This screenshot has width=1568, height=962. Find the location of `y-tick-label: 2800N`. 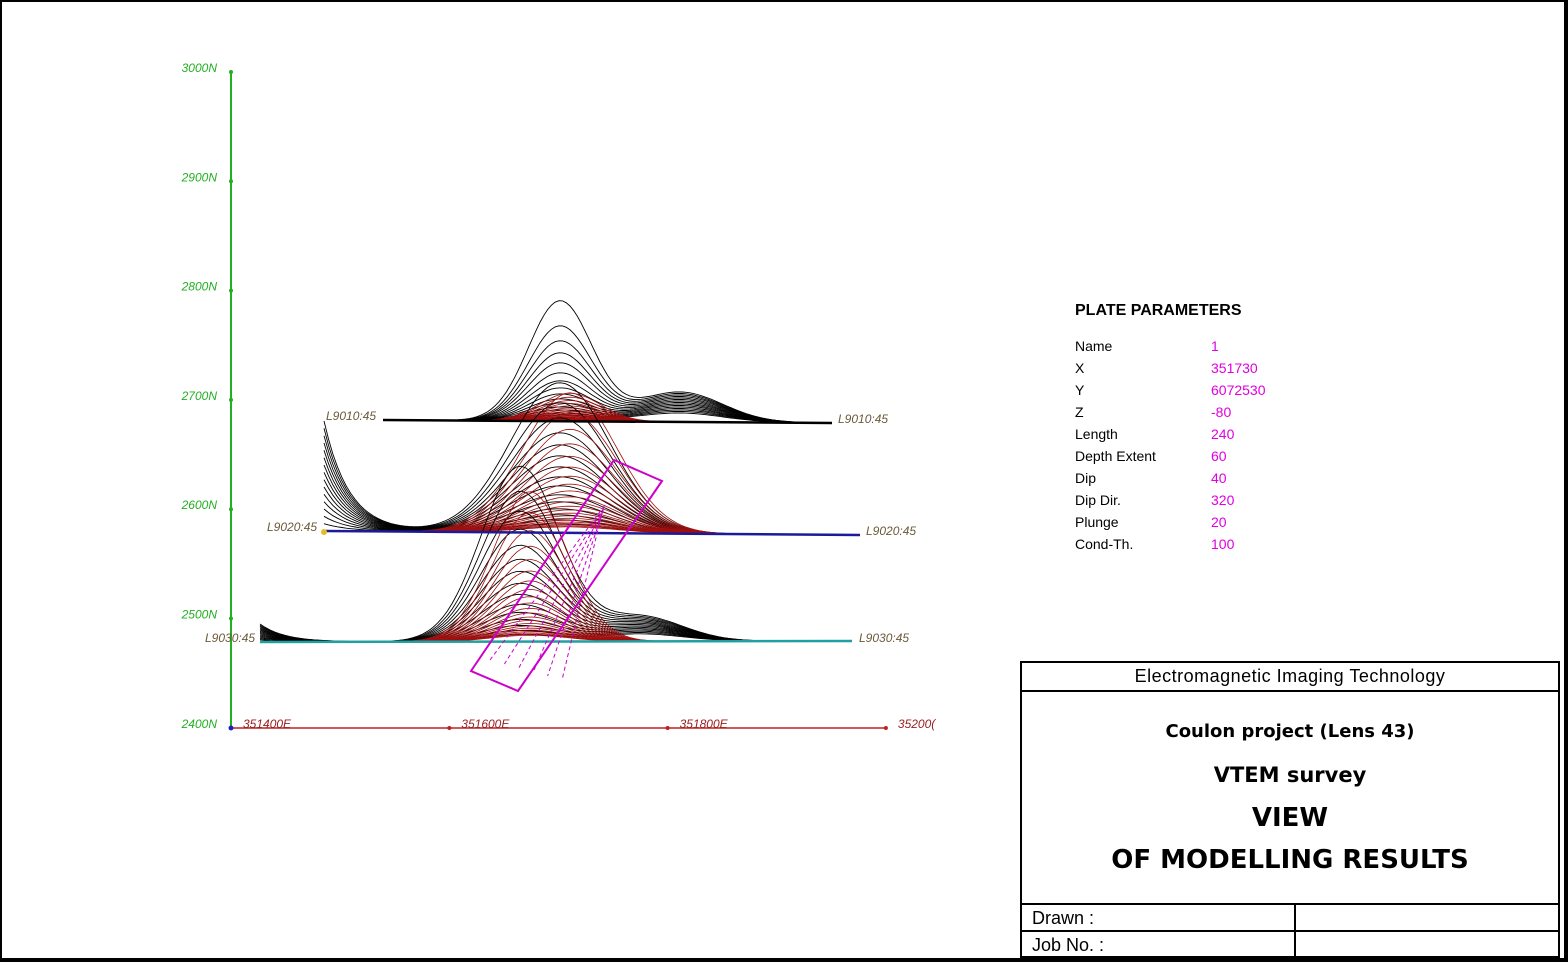

y-tick-label: 2800N is located at coordinates (199, 287).